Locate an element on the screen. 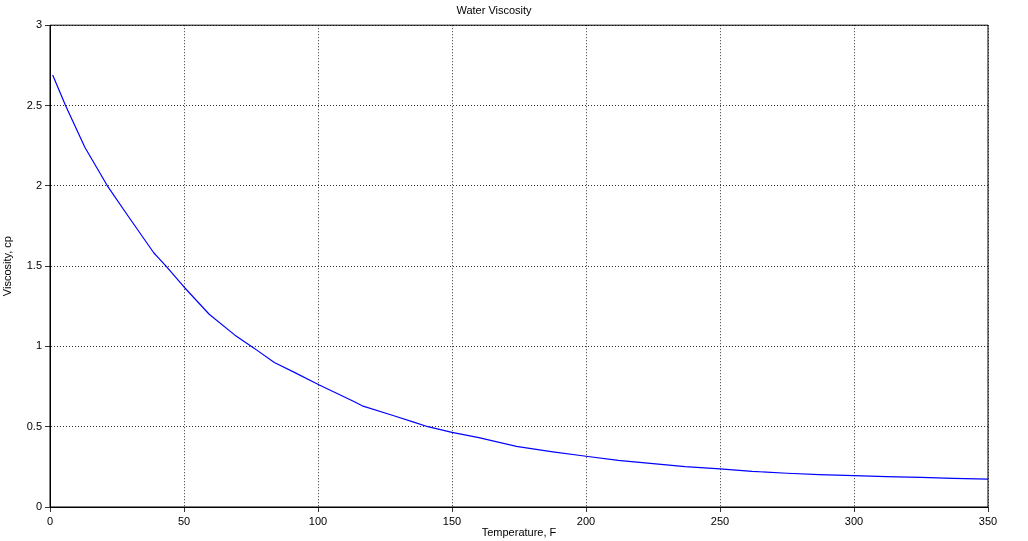 Image resolution: width=1028 pixels, height=541 pixels. y-tick-label: 0.5 is located at coordinates (34, 425).